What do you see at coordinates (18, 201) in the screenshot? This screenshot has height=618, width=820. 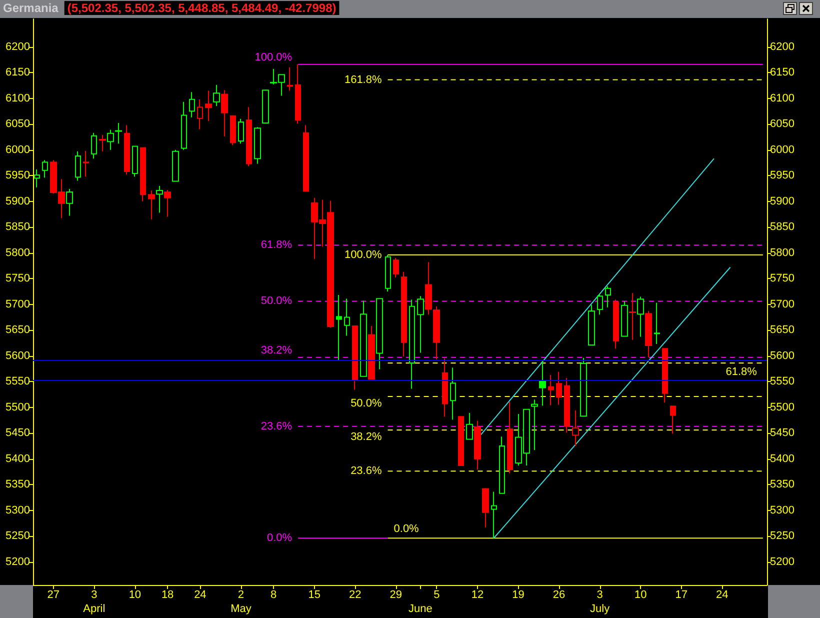 I see `y-tick-label: 5900` at bounding box center [18, 201].